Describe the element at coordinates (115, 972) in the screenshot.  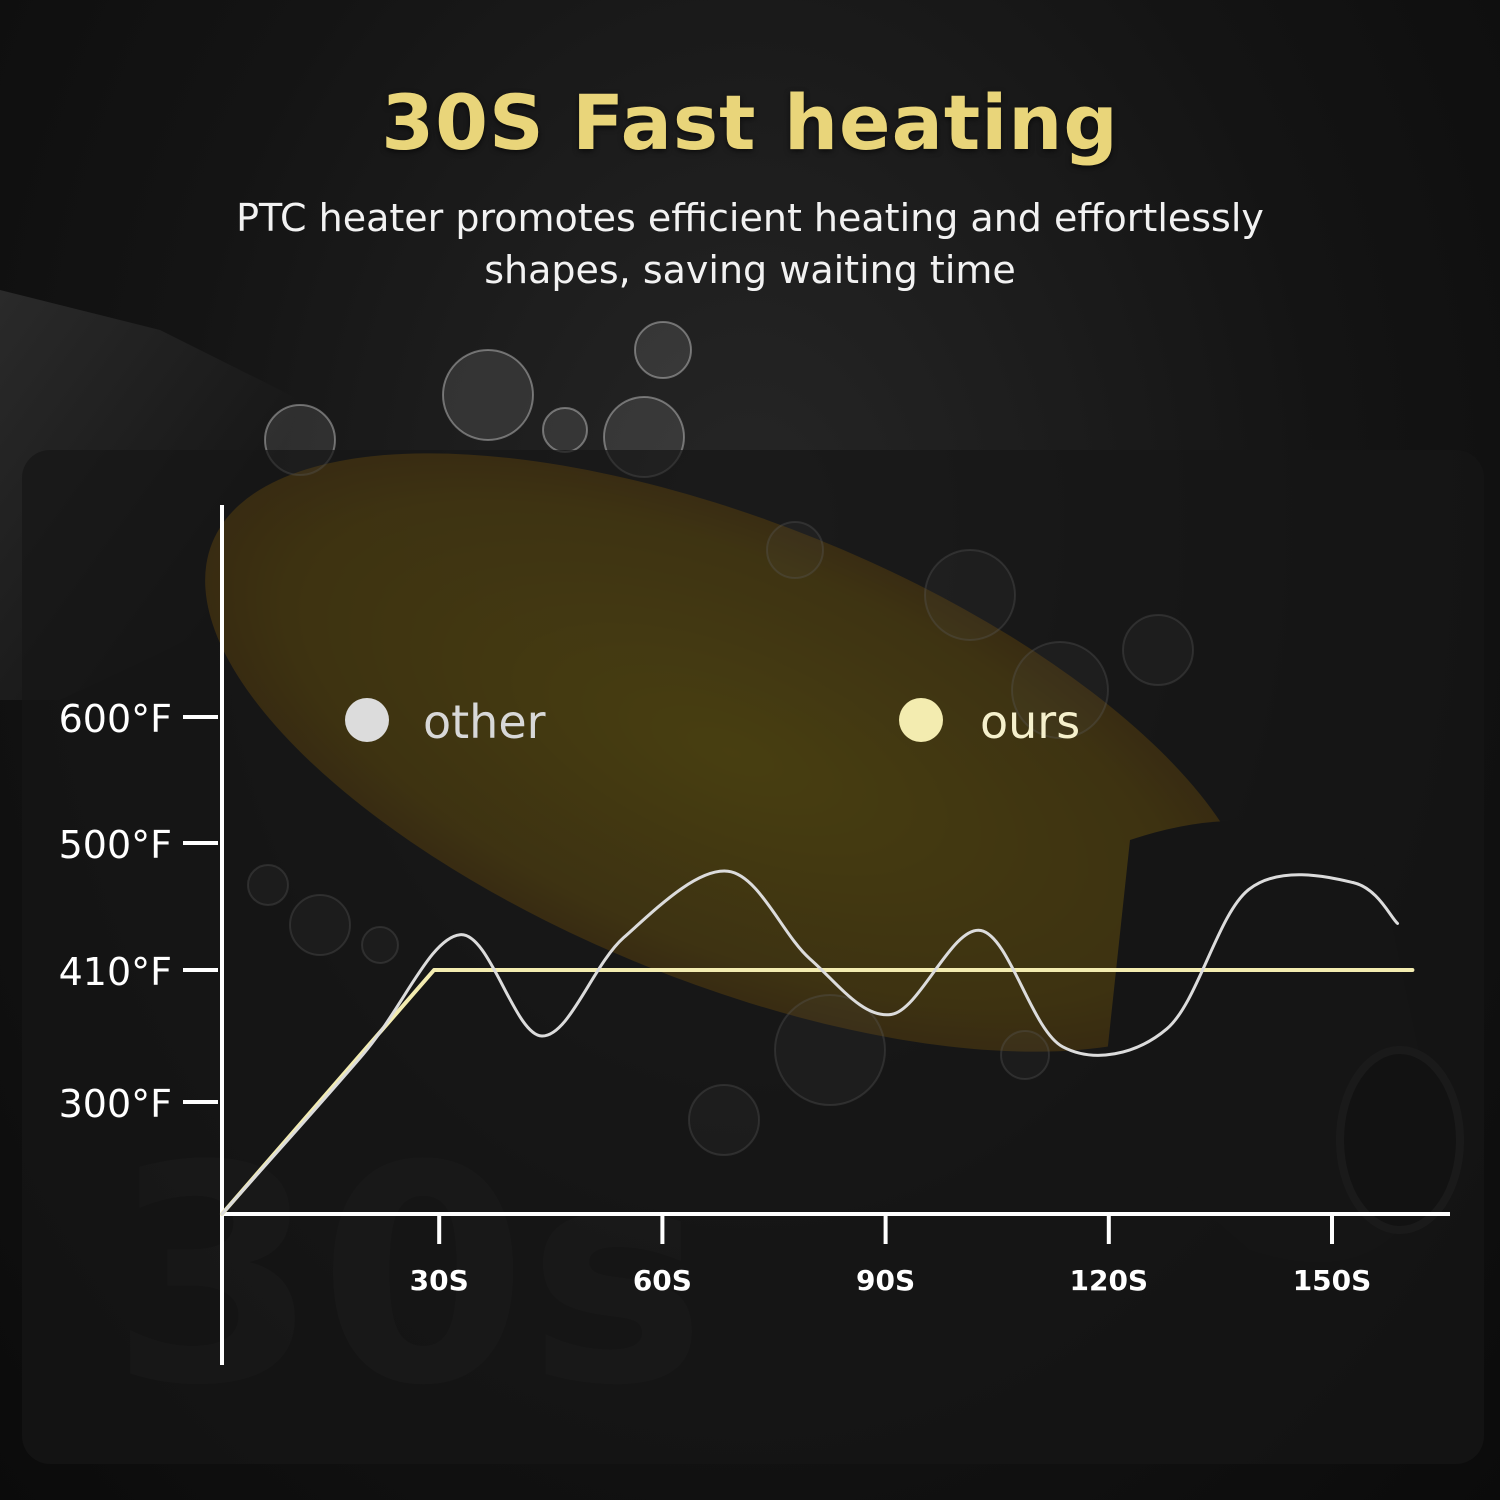
I see `y-tick-label: 410°F` at that location.